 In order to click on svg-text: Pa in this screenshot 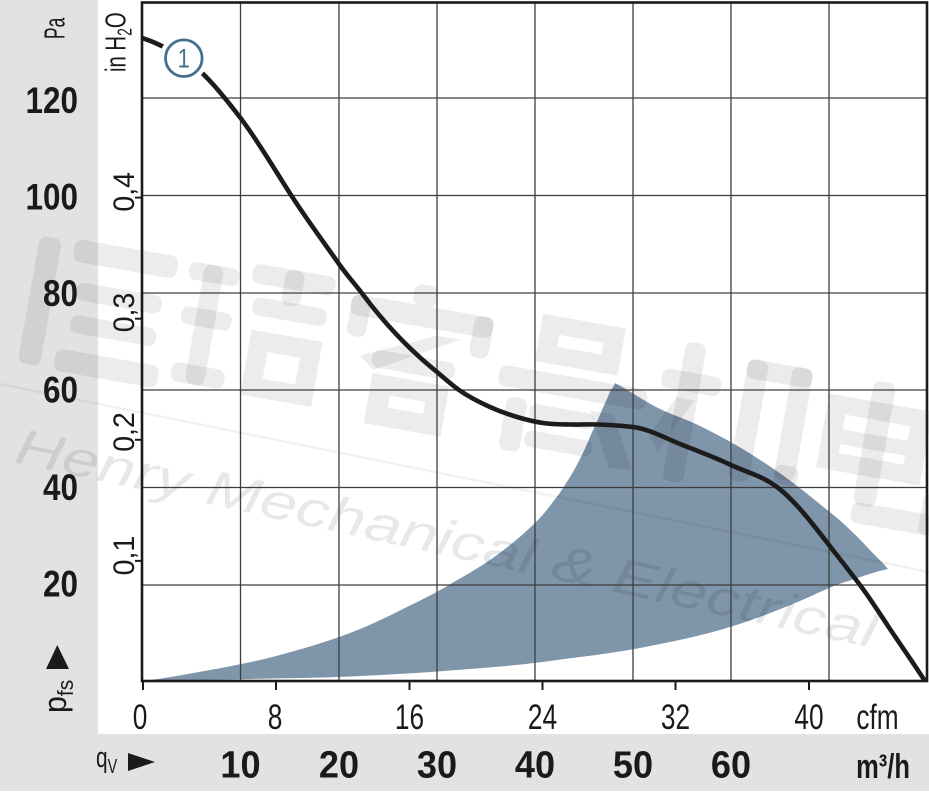, I will do `click(55, 28)`.